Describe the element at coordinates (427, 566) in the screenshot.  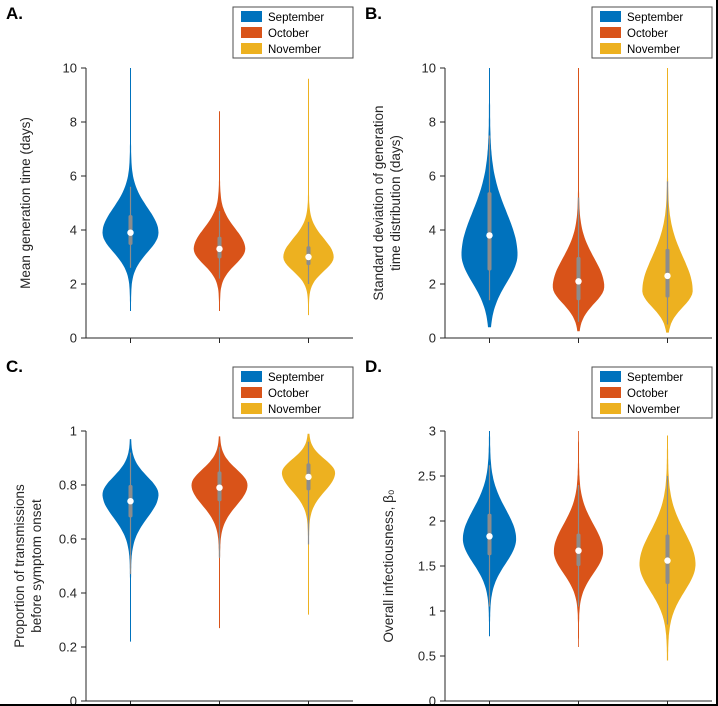
I see `y-tick-label: 1.5` at that location.